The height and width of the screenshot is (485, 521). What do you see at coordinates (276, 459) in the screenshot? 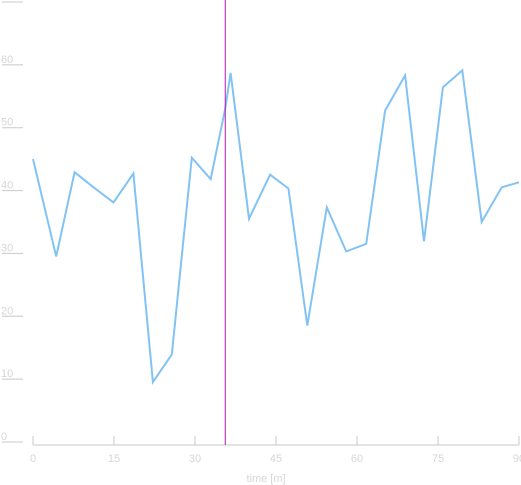
I see `x-tick-label: 45` at bounding box center [276, 459].